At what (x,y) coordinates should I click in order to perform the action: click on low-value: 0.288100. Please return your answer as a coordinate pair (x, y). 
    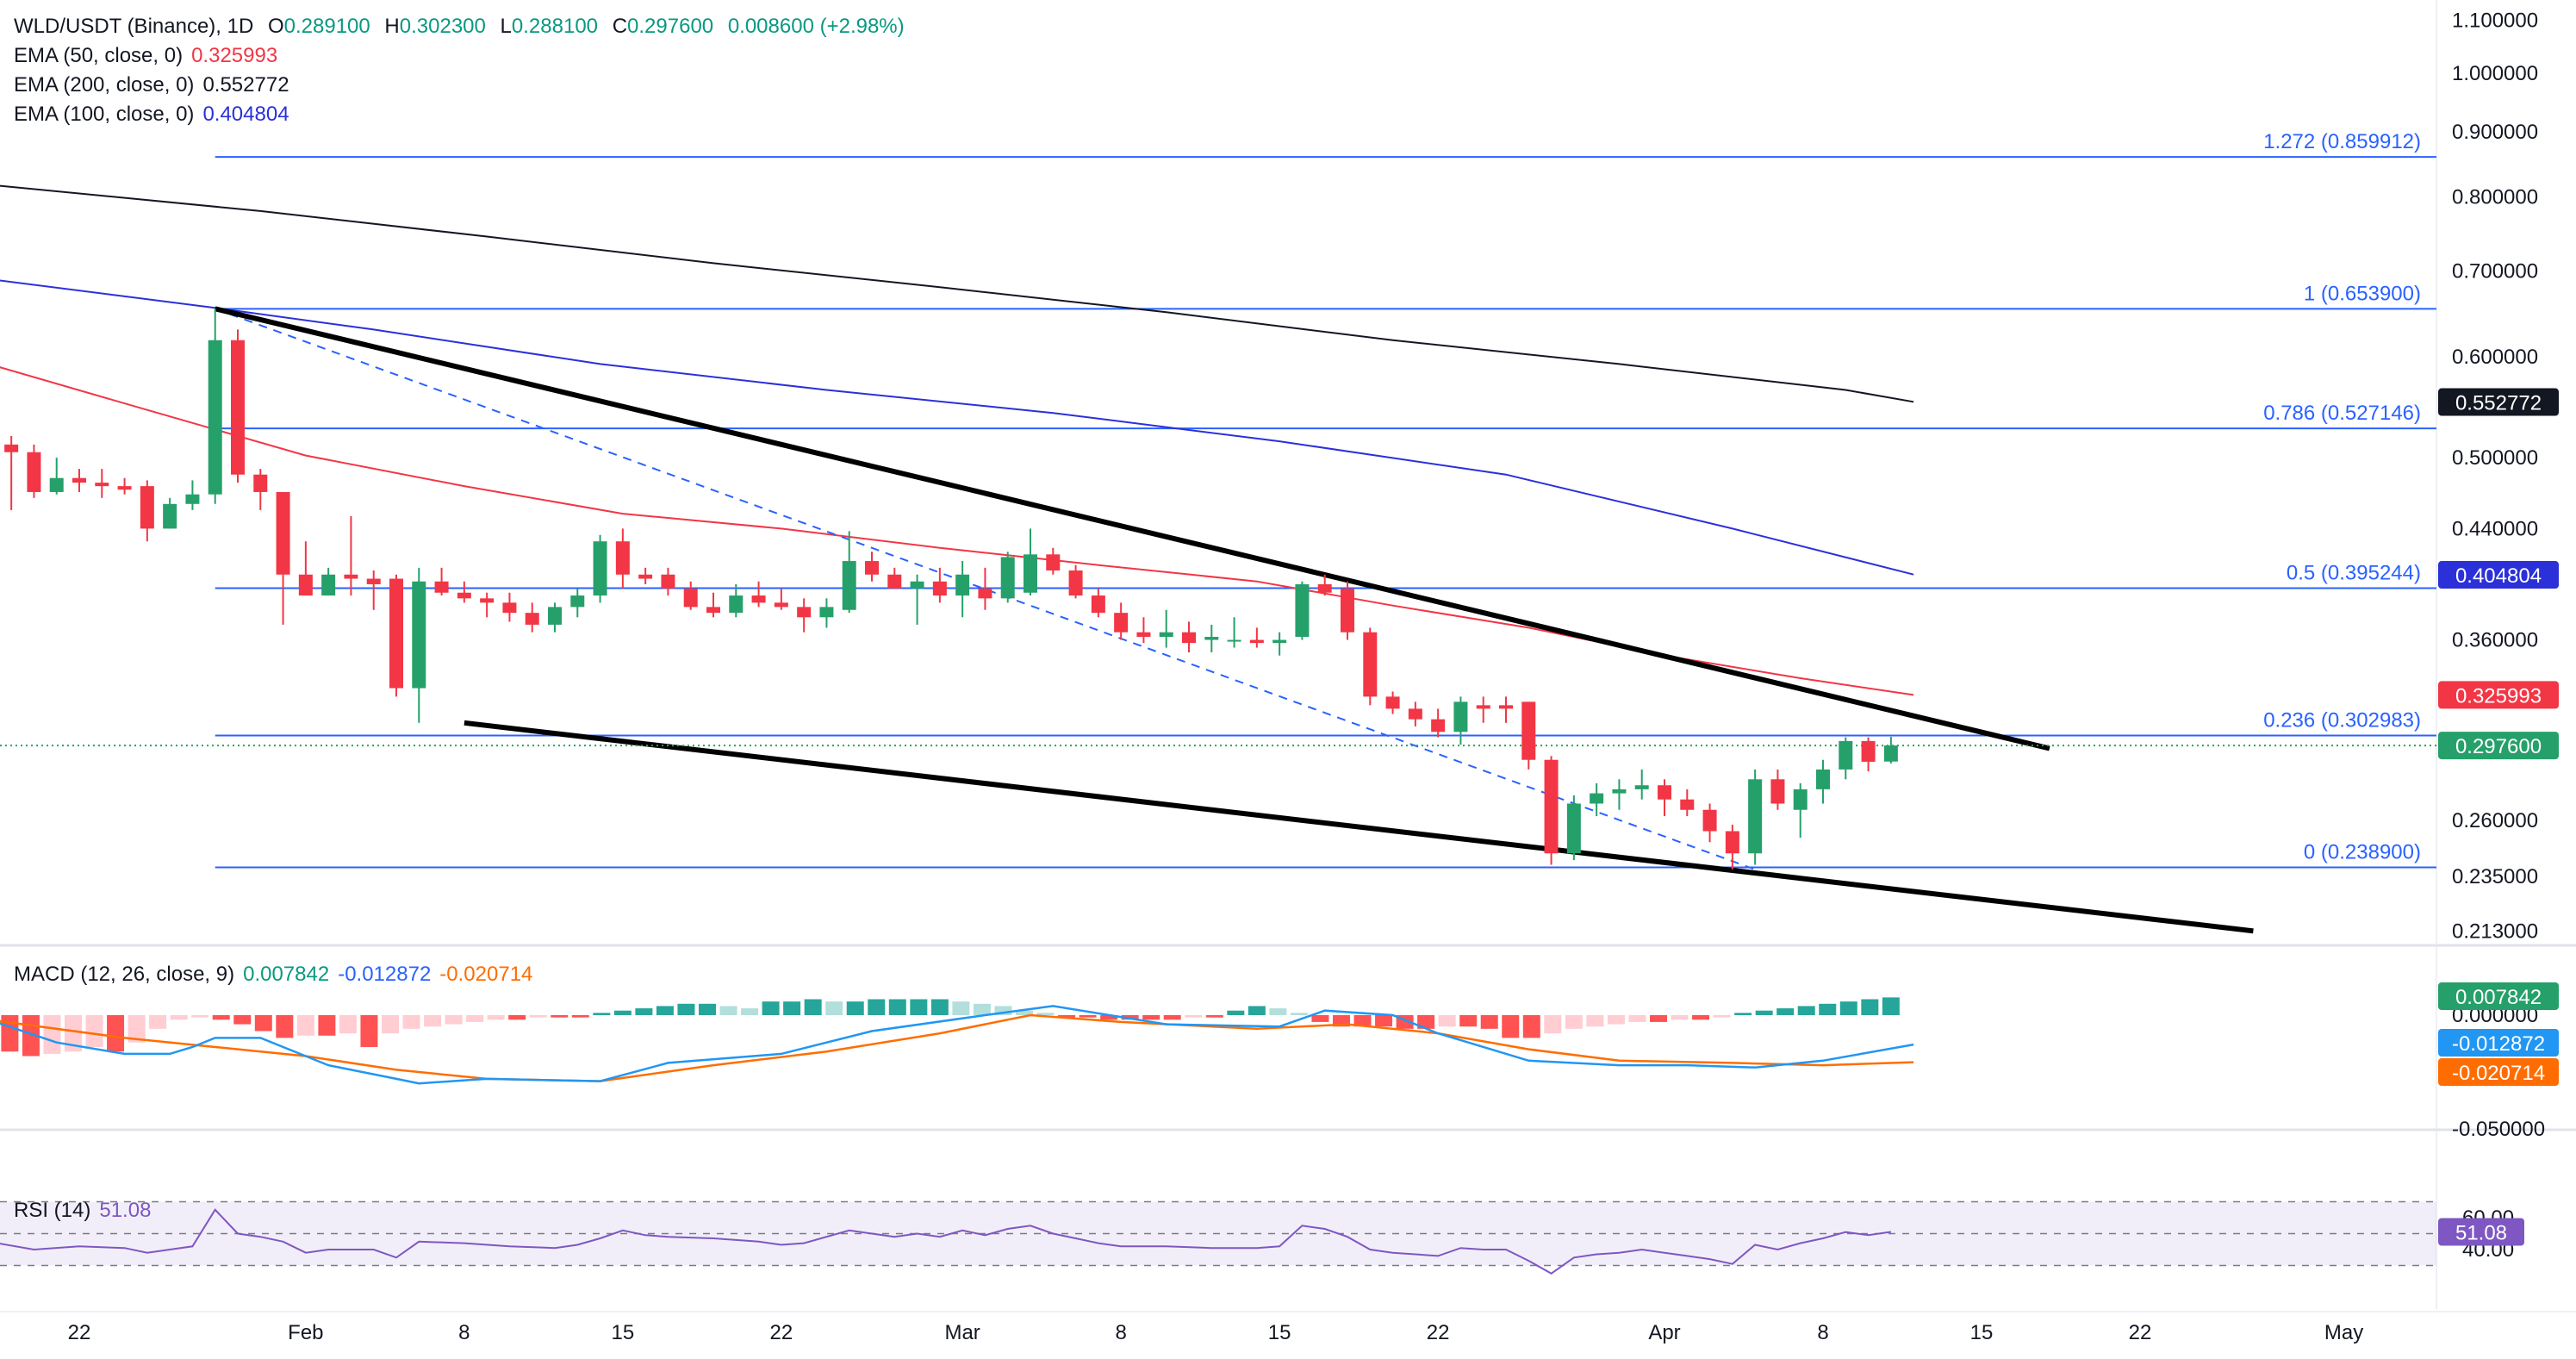
    Looking at the image, I should click on (555, 26).